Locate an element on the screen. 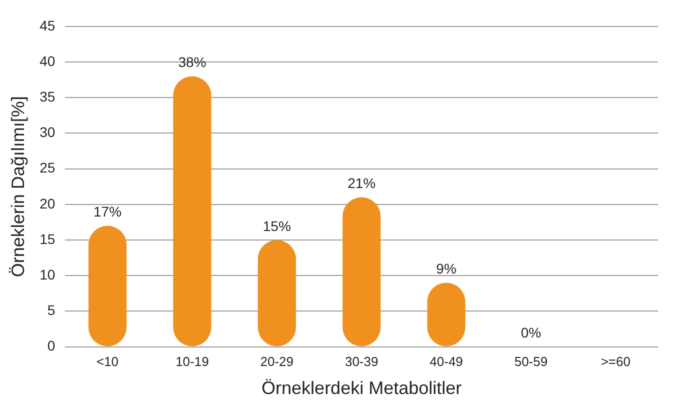 The width and height of the screenshot is (676, 412). x-axis-title: Örneklerdeki Metabolitler is located at coordinates (362, 388).